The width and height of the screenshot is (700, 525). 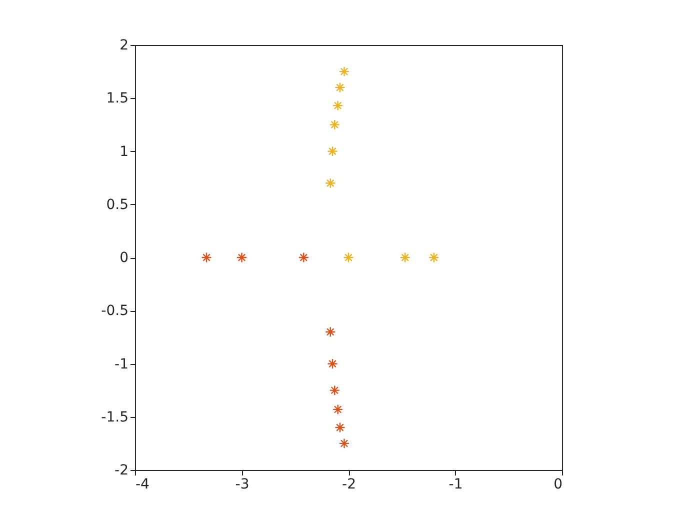 I want to click on x-tick-label: -3, so click(x=242, y=484).